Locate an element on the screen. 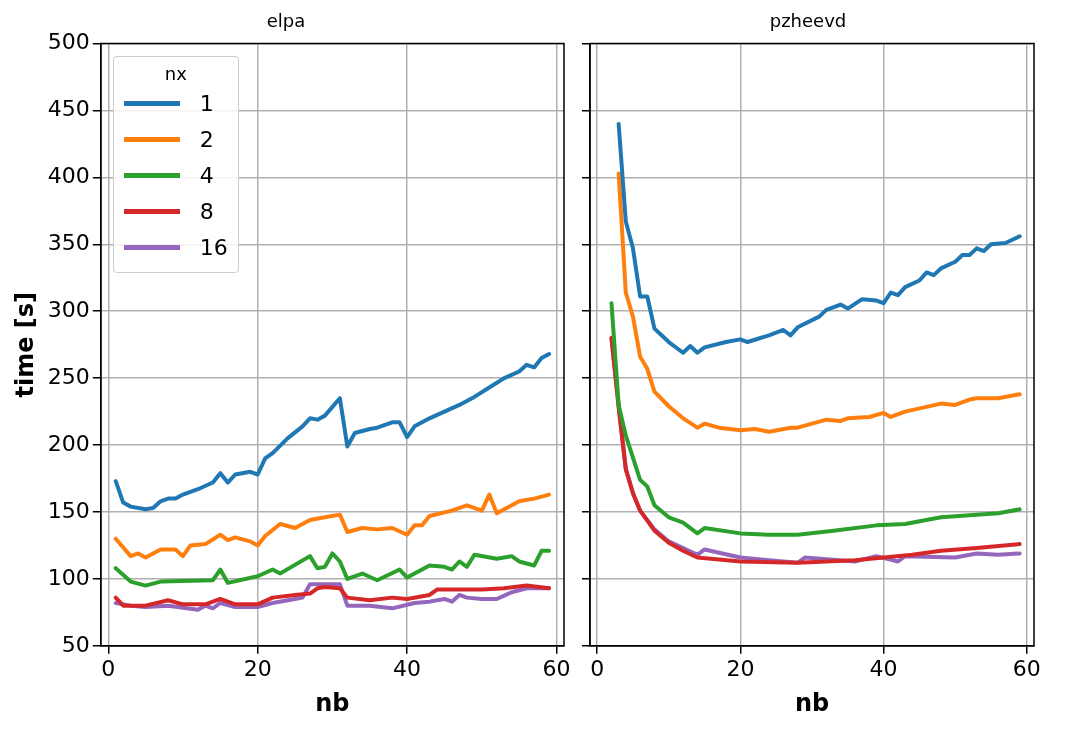 The height and width of the screenshot is (731, 1066). y-tick-label: 500 is located at coordinates (68, 42).